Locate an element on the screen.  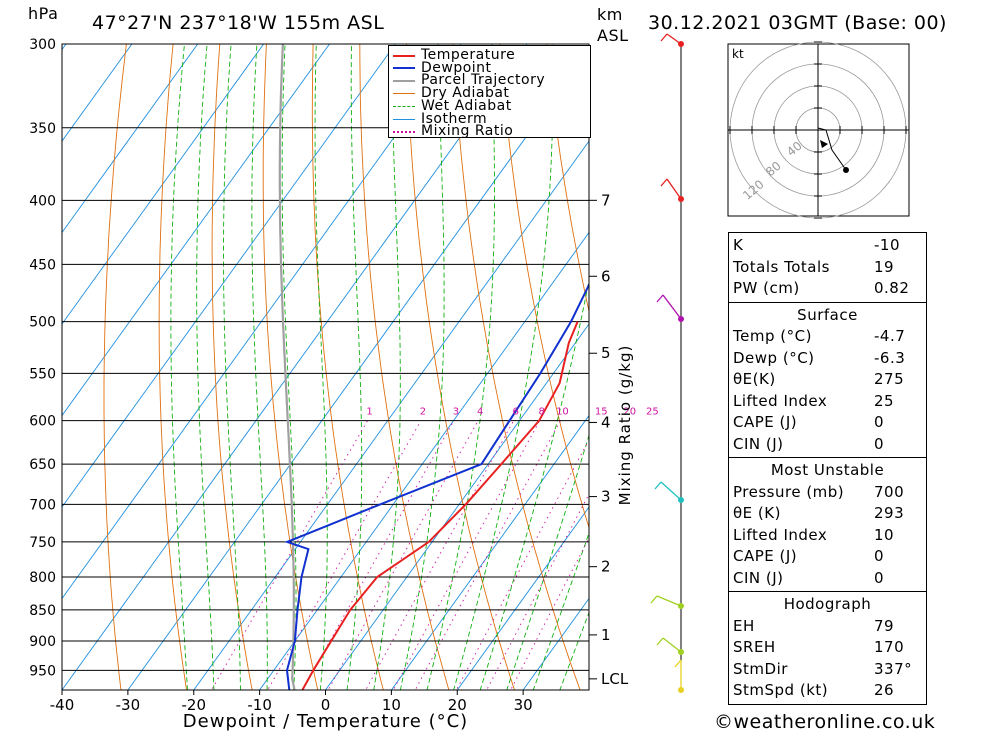
mixing-ratio-label: 6 is located at coordinates (515, 412).